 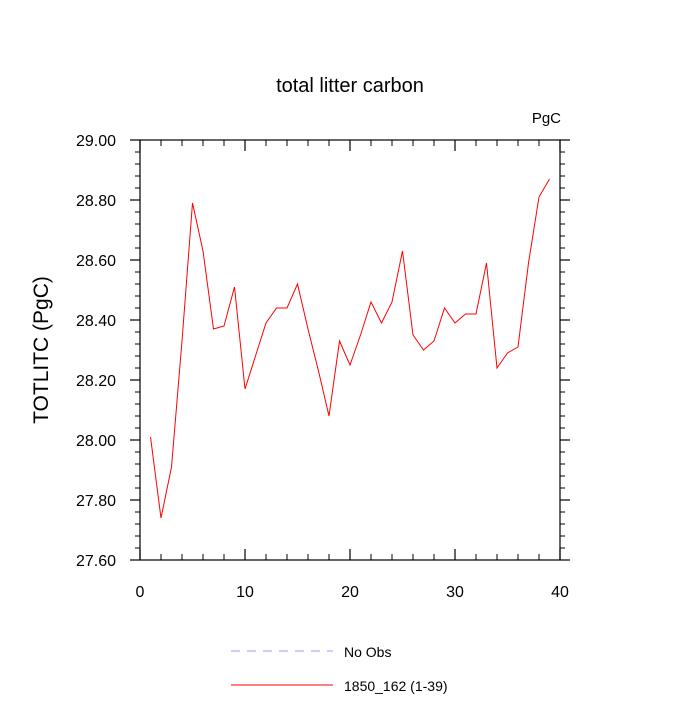 I want to click on y-tick-label: 28.20, so click(x=96, y=381).